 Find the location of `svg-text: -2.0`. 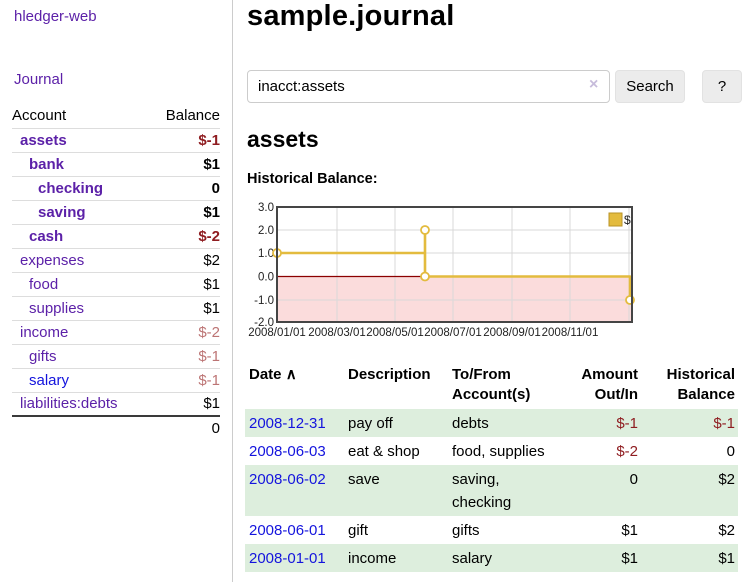

svg-text: -2.0 is located at coordinates (264, 323).